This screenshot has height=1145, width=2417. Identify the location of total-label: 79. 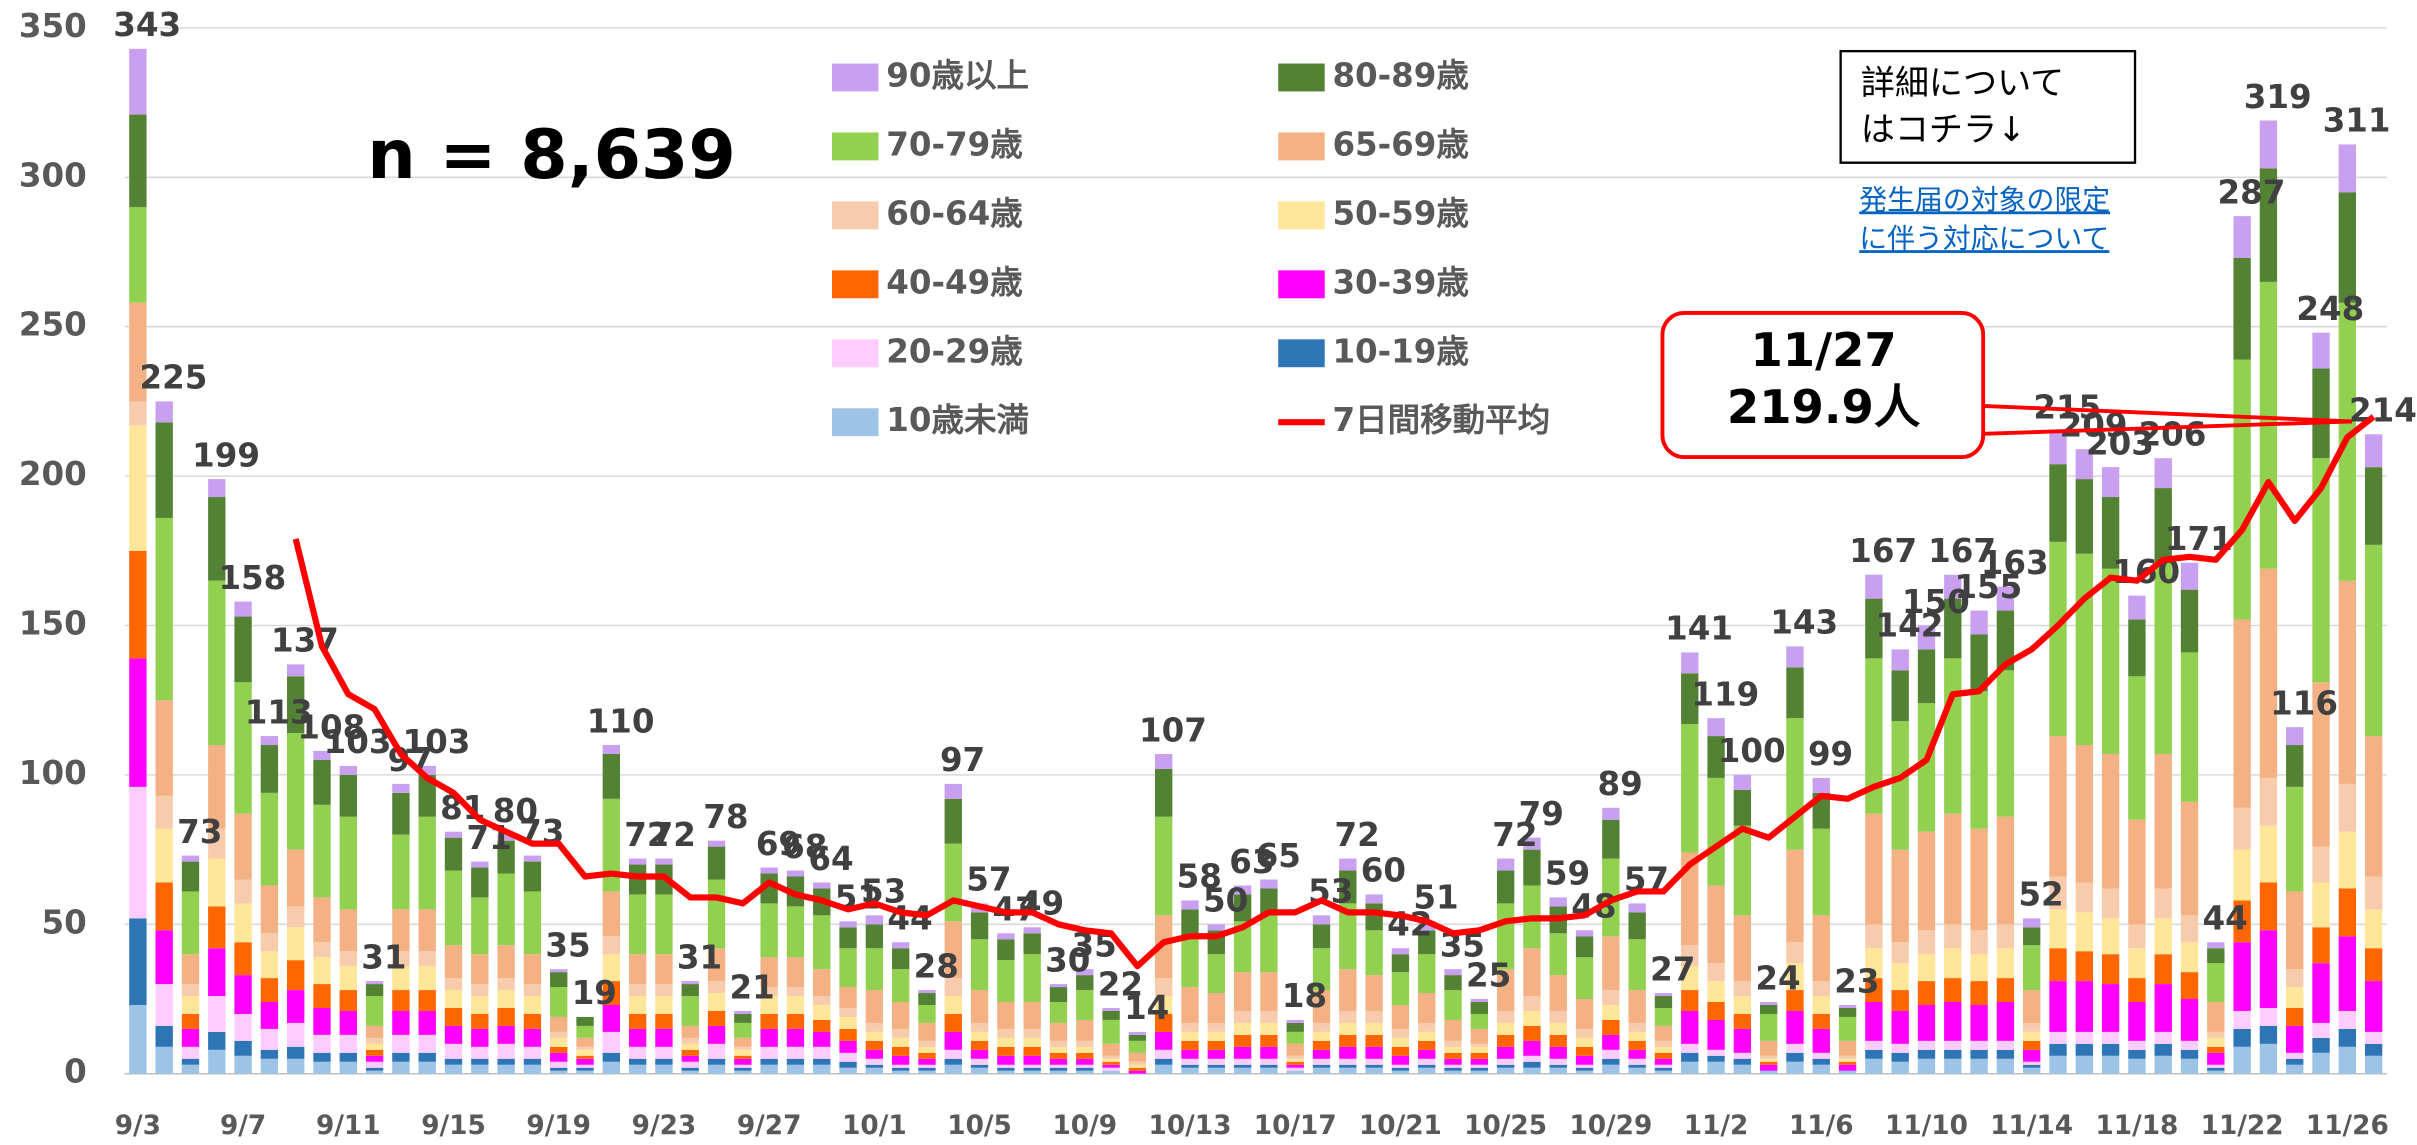
(1541, 814).